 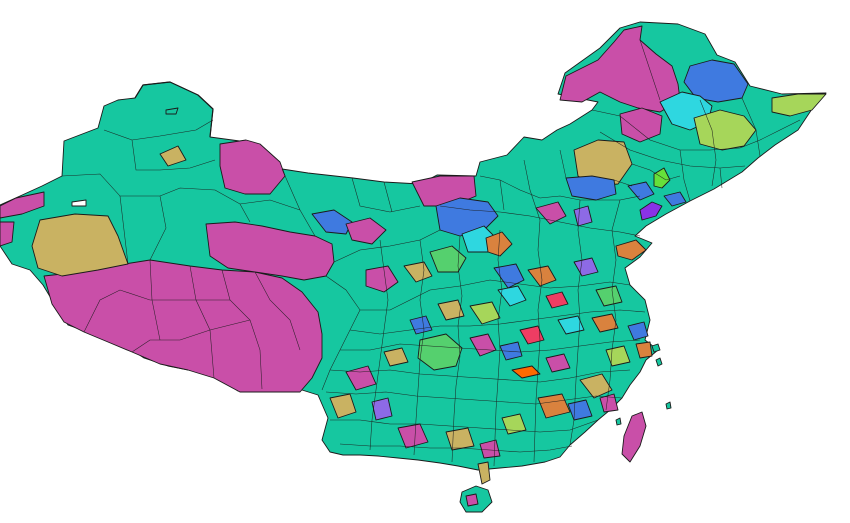 I want to click on region-hainan-magenta, so click(x=472, y=500).